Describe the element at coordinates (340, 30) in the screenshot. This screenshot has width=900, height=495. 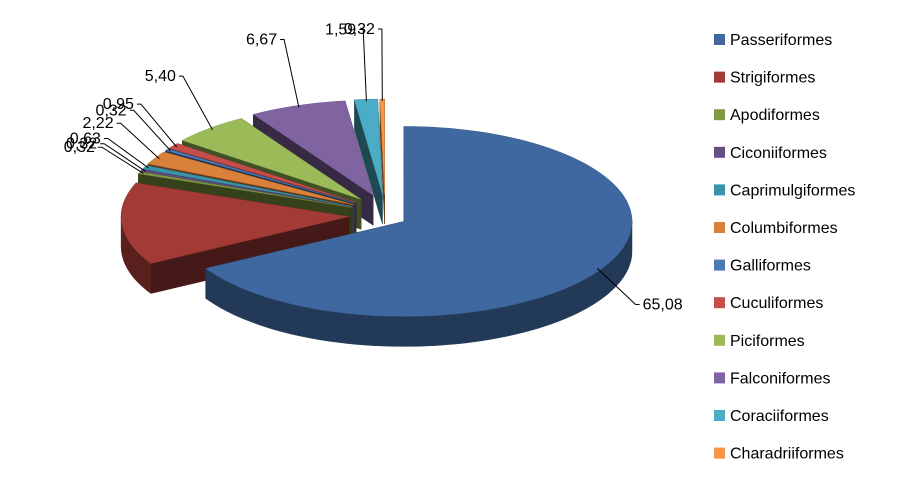
I see `data-label-coraciiformes: 1,59` at that location.